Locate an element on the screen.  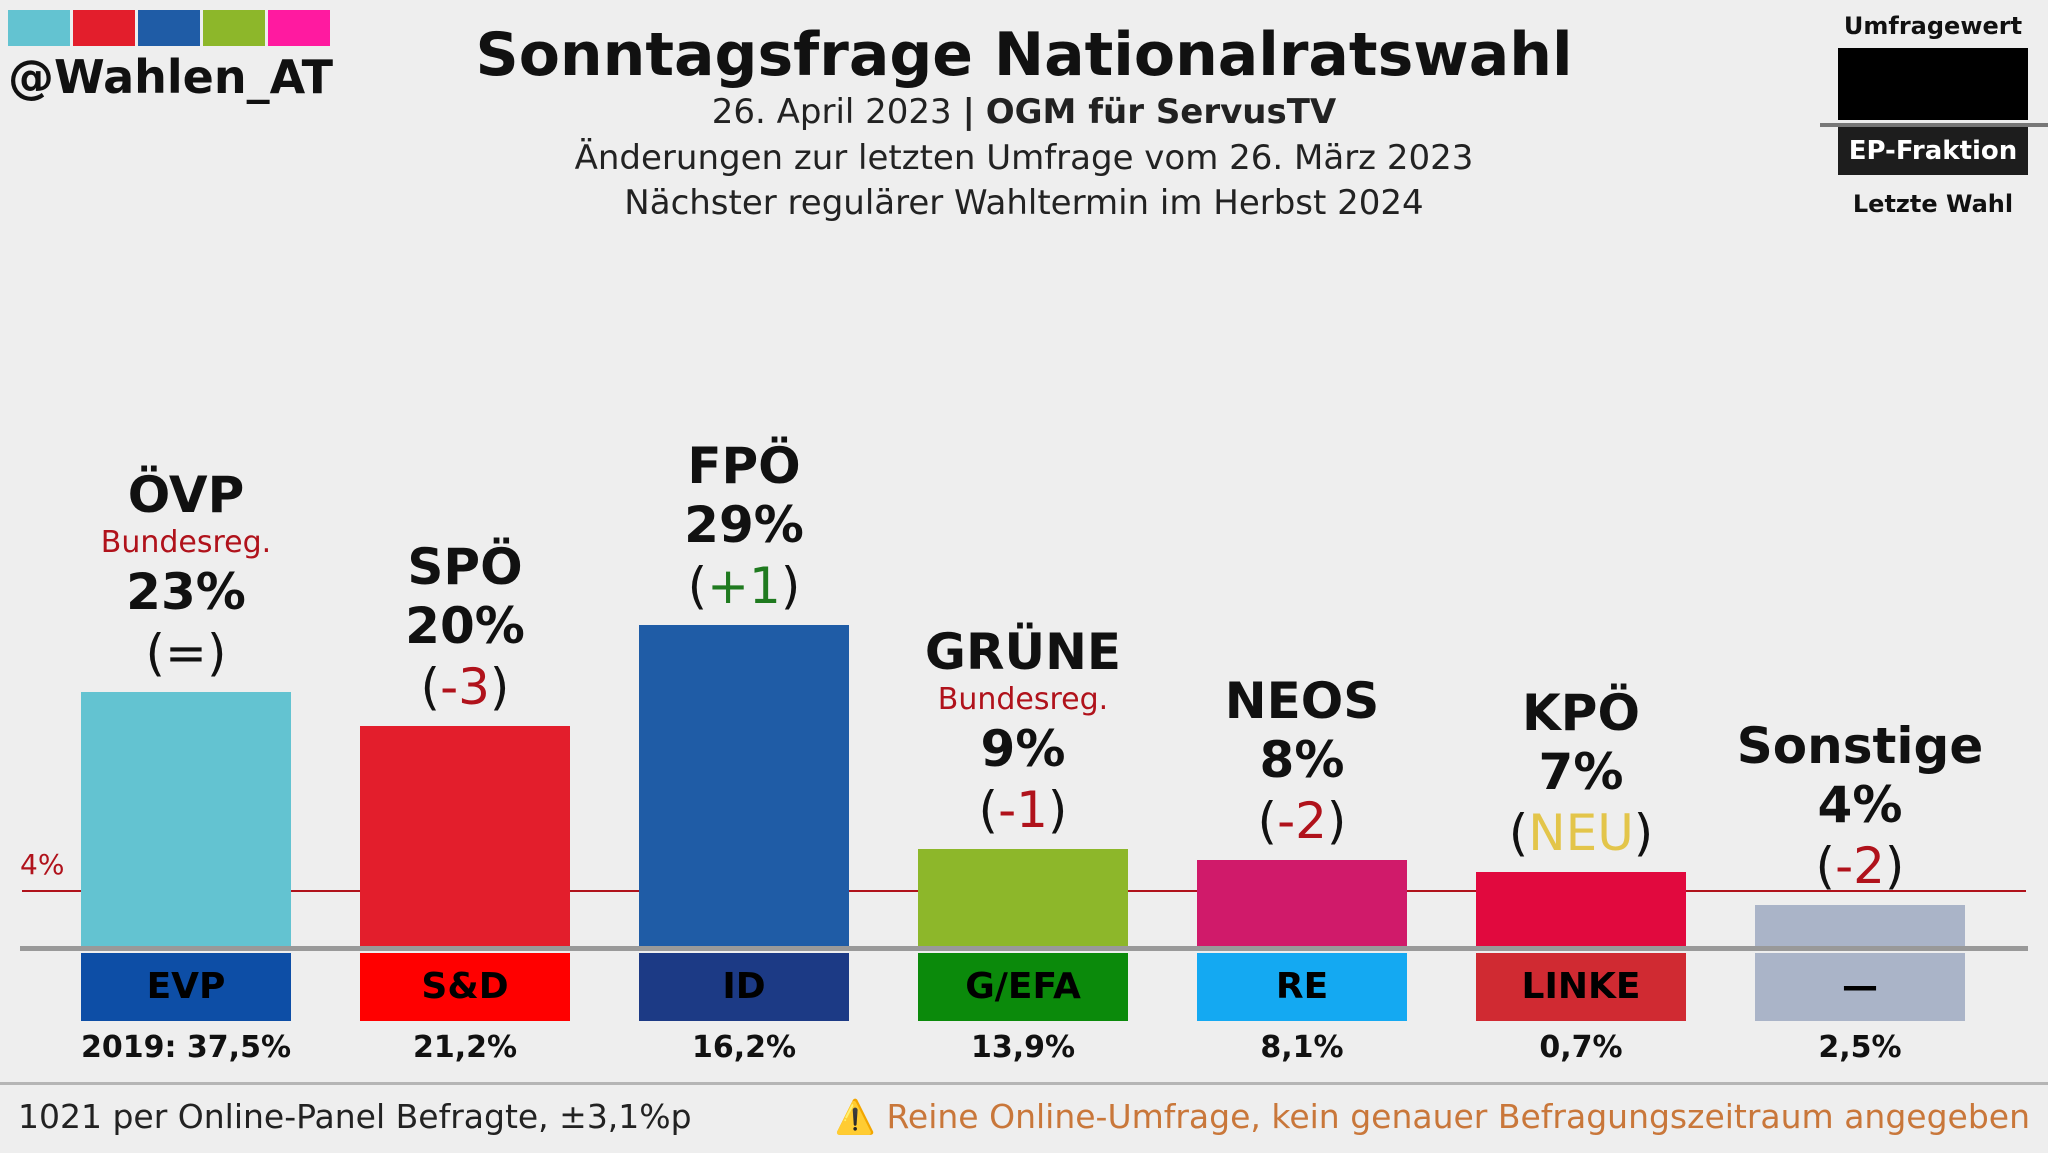
ep-group-label: RE is located at coordinates (1302, 987).